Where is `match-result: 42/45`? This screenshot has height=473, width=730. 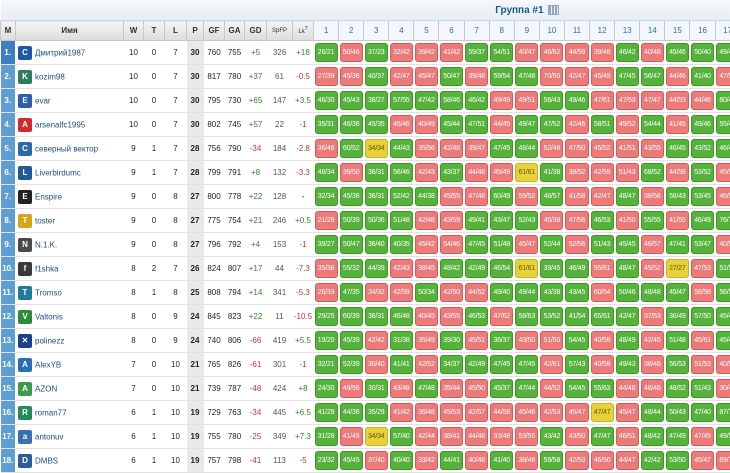
match-result: 42/45 is located at coordinates (652, 340).